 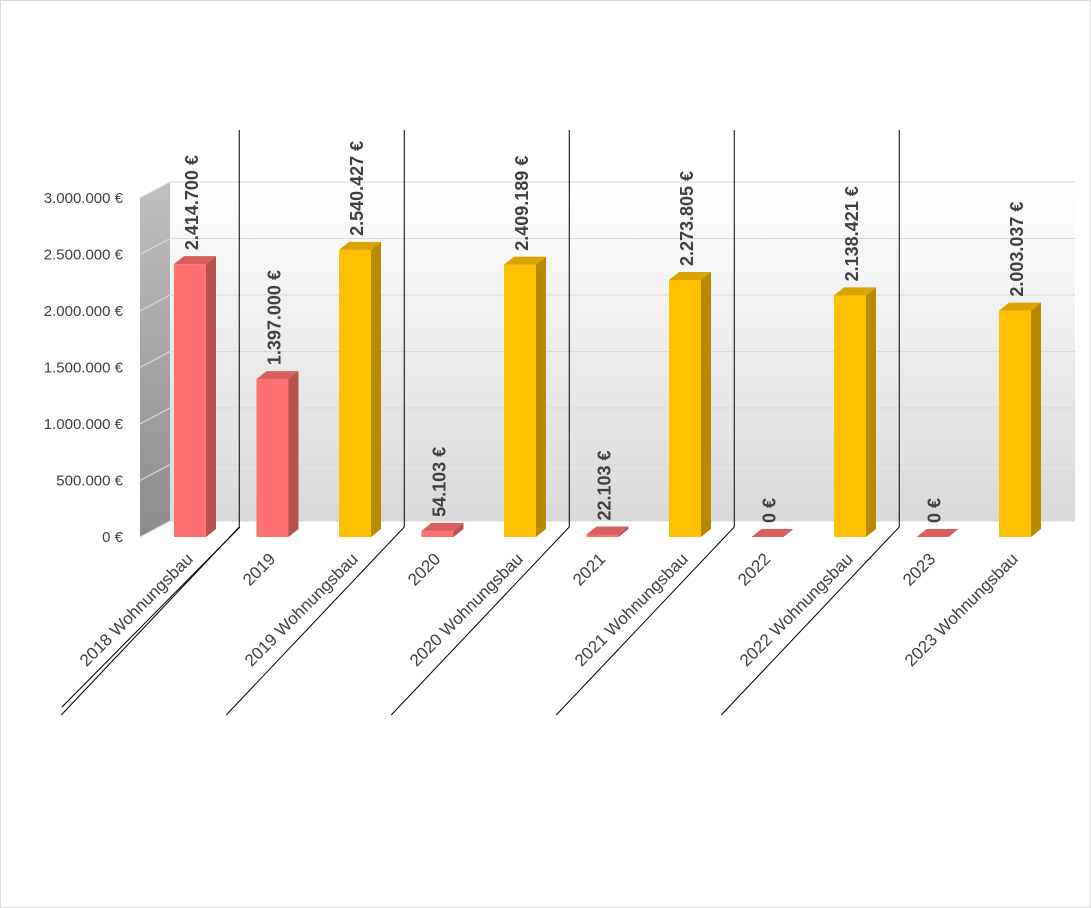 I want to click on y-tick-label: 2.500.000 €, so click(x=84, y=255).